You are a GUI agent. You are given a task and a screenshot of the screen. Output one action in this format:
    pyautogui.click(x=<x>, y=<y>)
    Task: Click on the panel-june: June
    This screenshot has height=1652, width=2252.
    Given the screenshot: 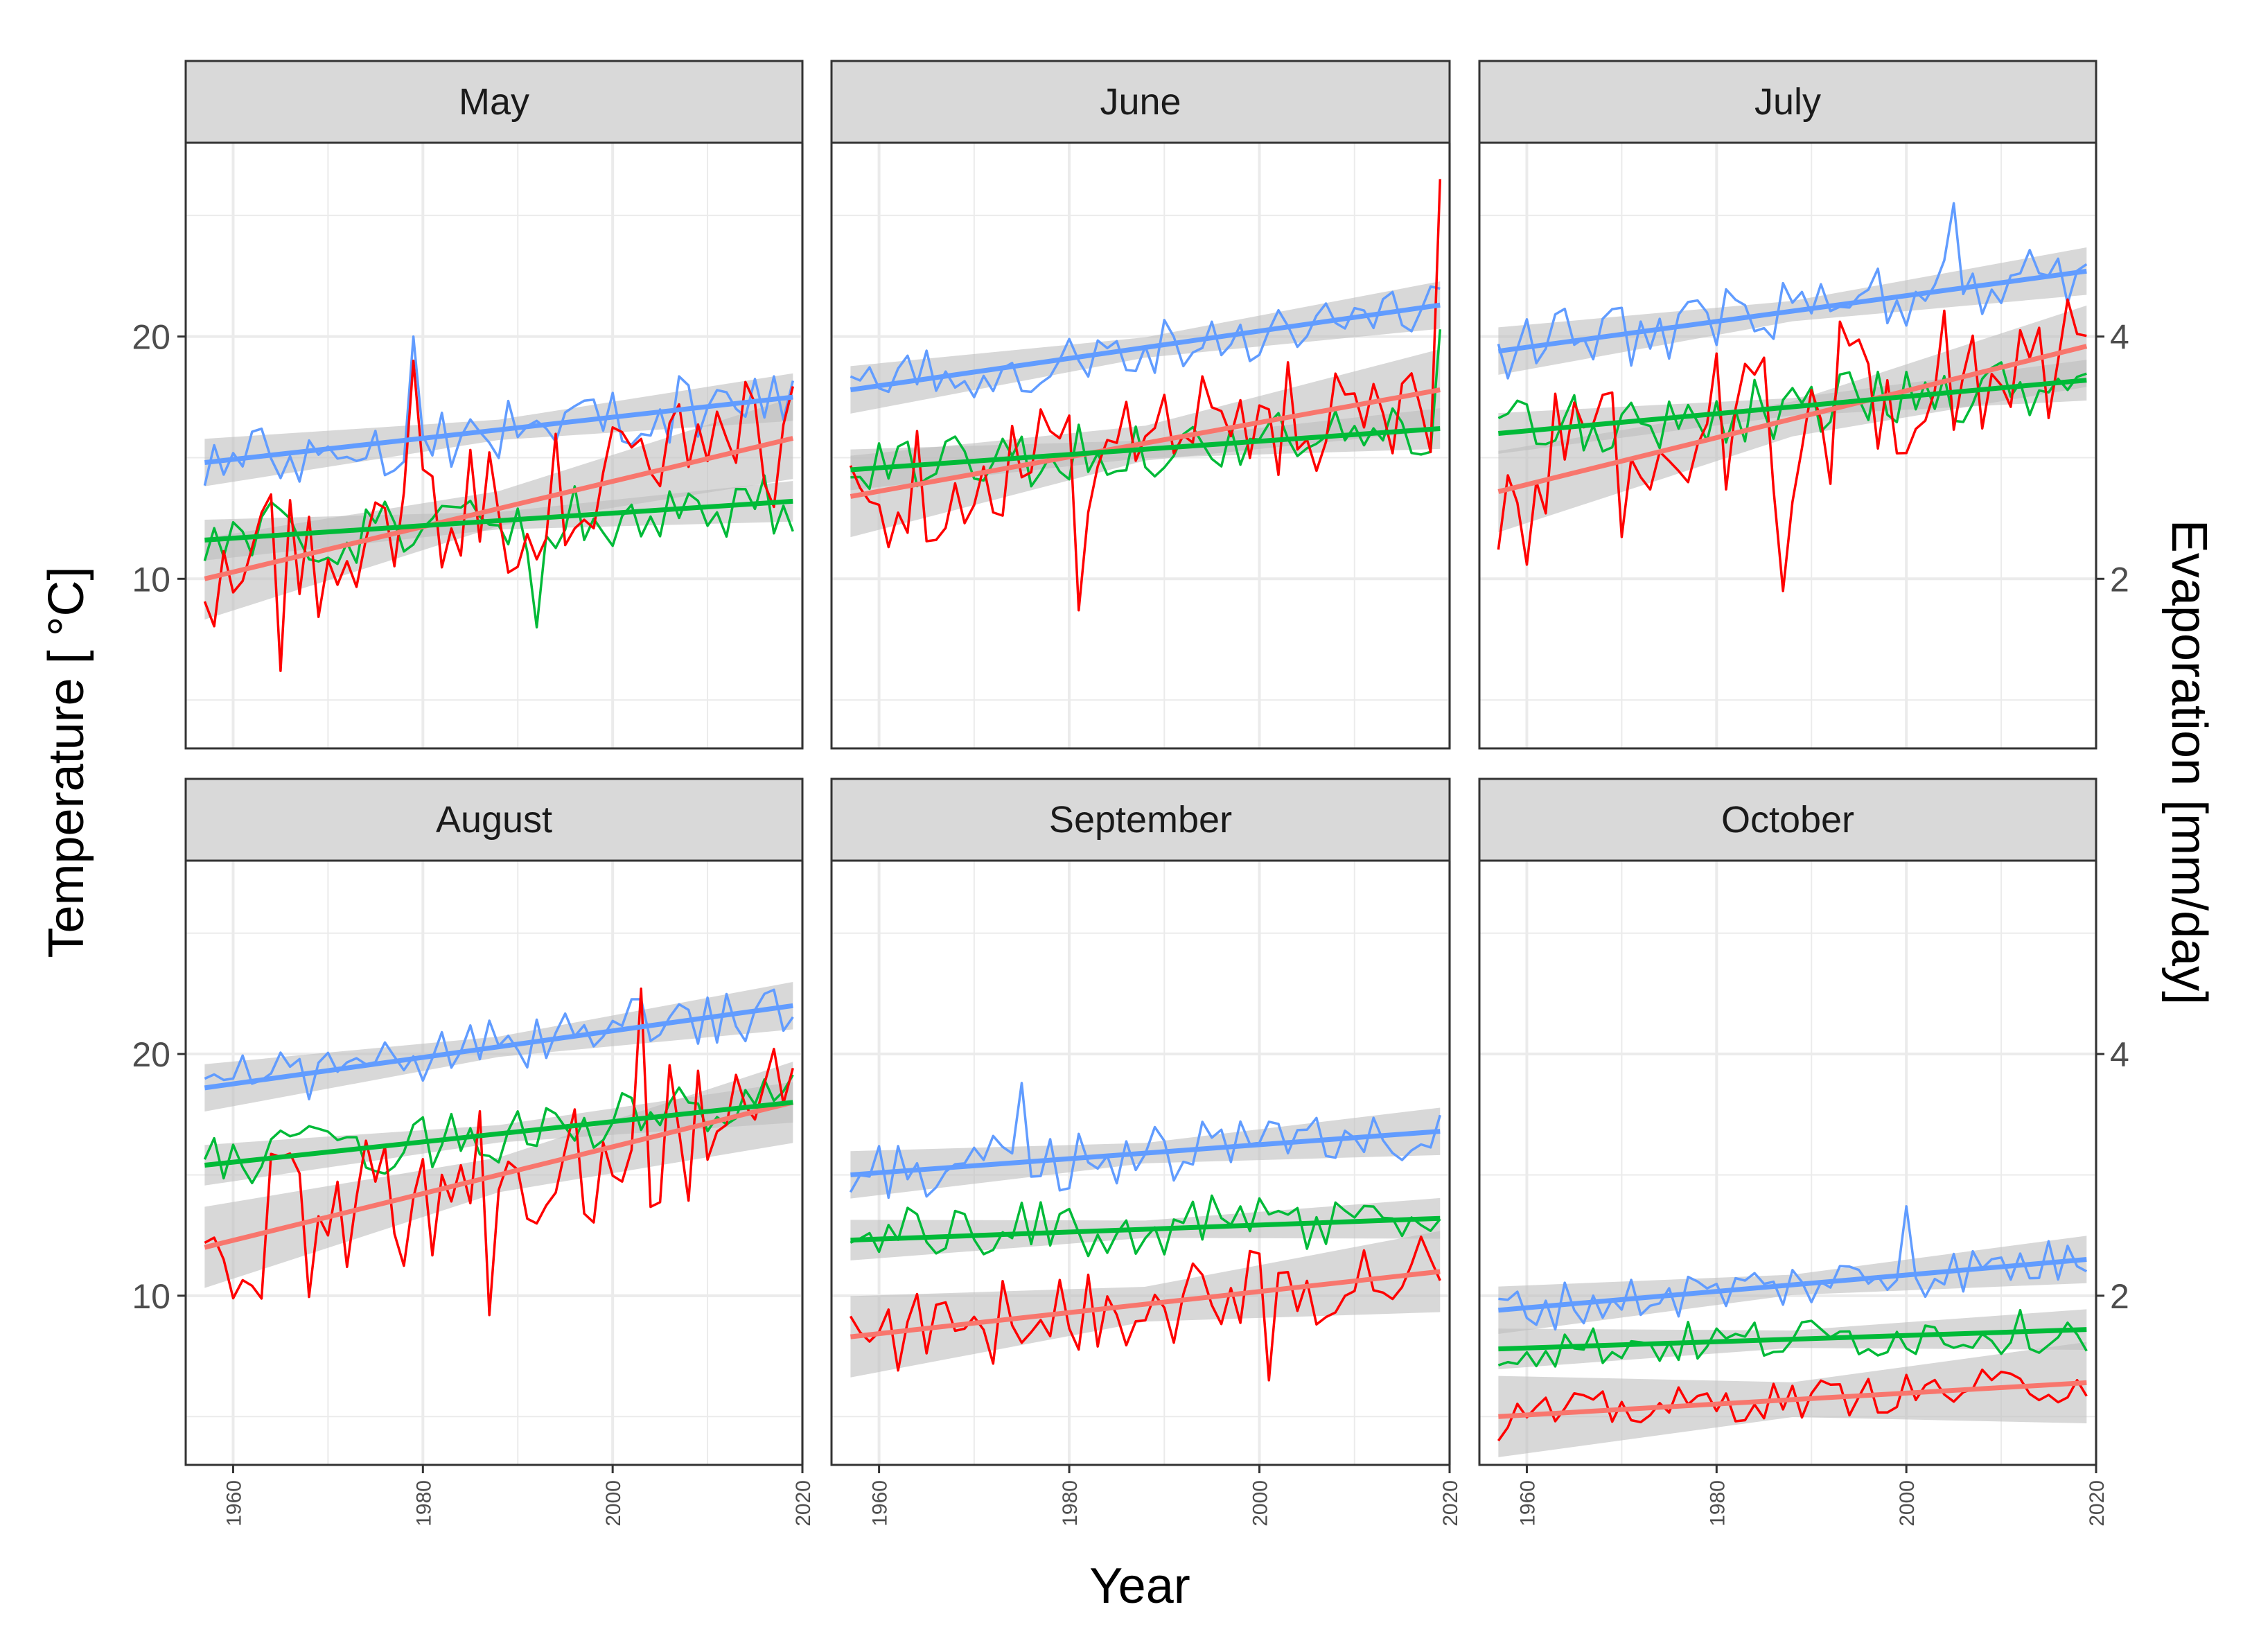 What is the action you would take?
    pyautogui.click(x=1140, y=405)
    